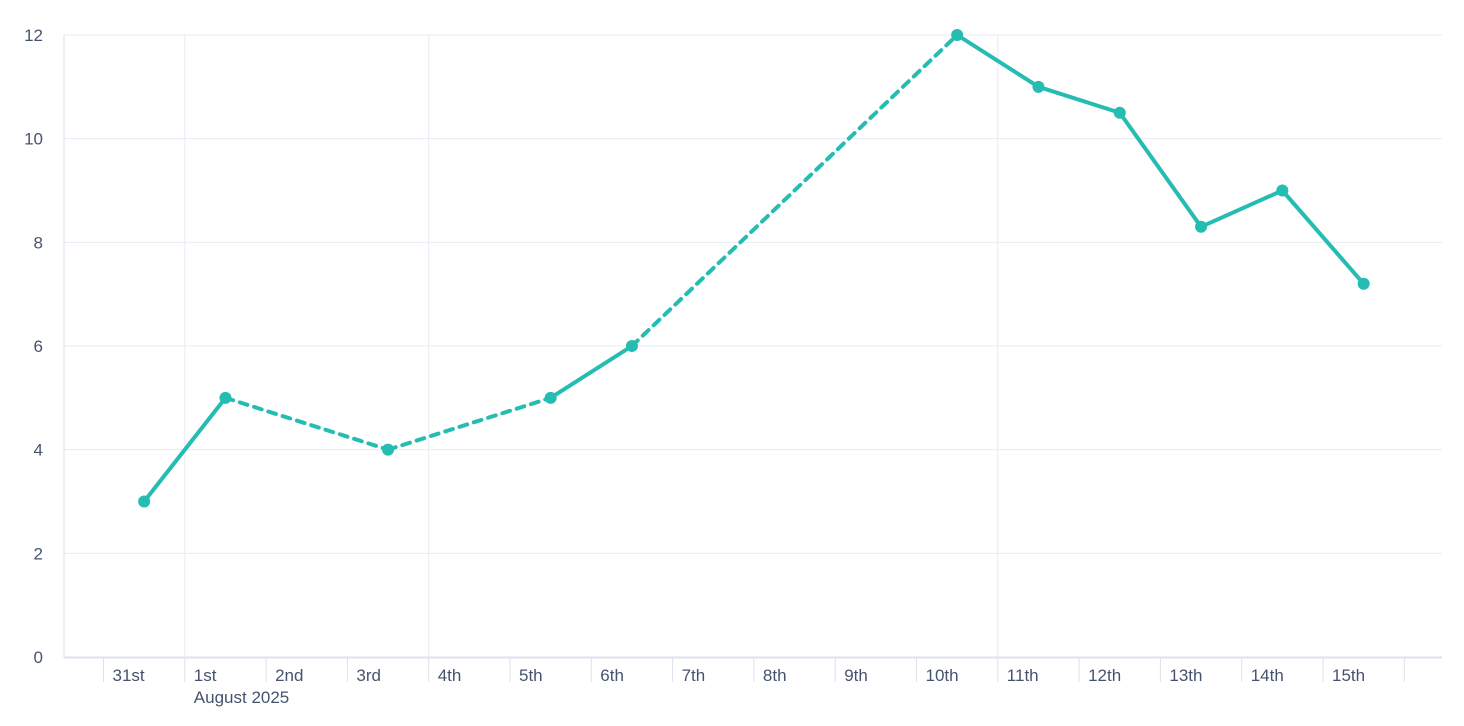  What do you see at coordinates (531, 675) in the screenshot?
I see `x-axis-label-5th: 5th` at bounding box center [531, 675].